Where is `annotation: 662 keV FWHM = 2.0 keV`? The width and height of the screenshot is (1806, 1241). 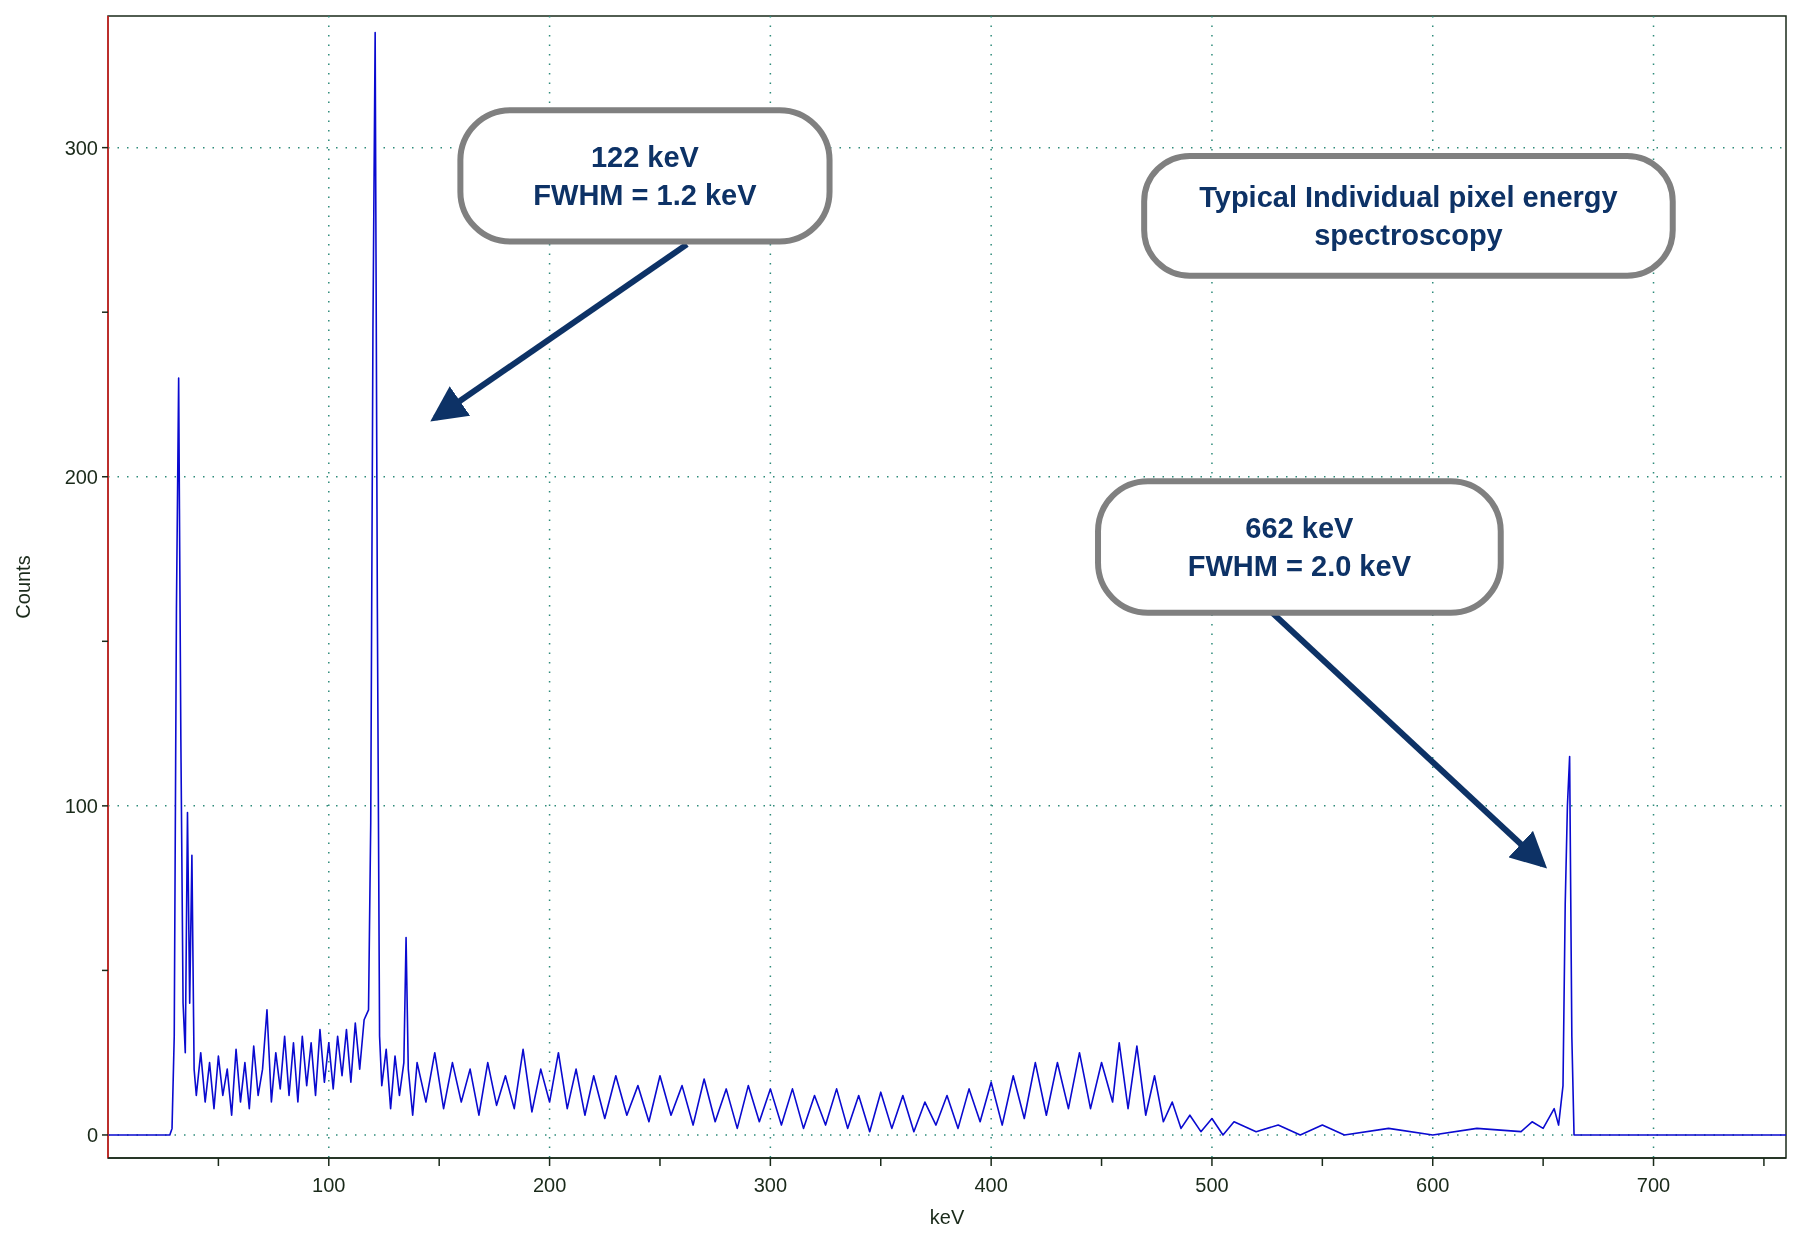 annotation: 662 keV FWHM = 2.0 keV is located at coordinates (1299, 547).